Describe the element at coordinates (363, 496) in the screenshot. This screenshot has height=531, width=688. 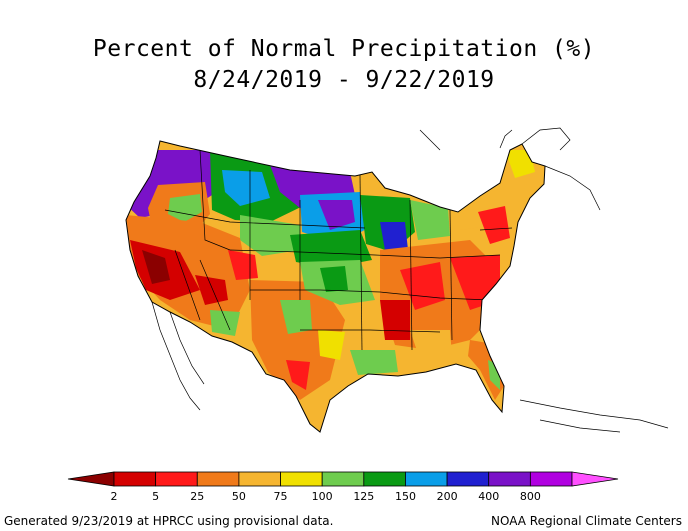
I see `colorbar-tick-label: 125` at that location.